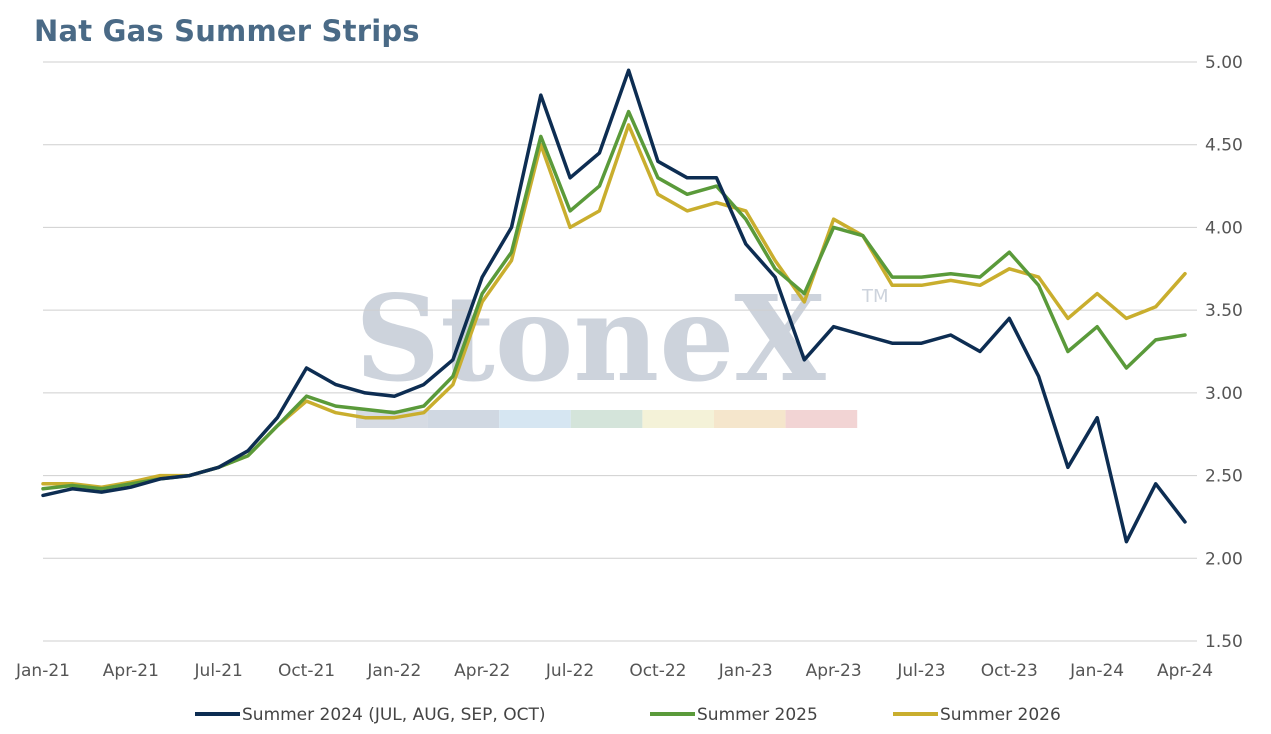 The height and width of the screenshot is (734, 1271). I want to click on x-tick-label: Jul-21, so click(218, 671).